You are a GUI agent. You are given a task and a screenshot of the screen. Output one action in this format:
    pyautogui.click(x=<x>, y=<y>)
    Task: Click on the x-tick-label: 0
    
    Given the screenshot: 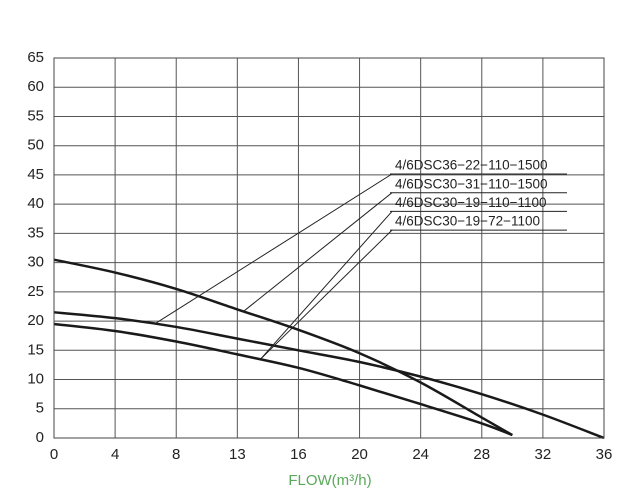 What is the action you would take?
    pyautogui.click(x=54, y=454)
    